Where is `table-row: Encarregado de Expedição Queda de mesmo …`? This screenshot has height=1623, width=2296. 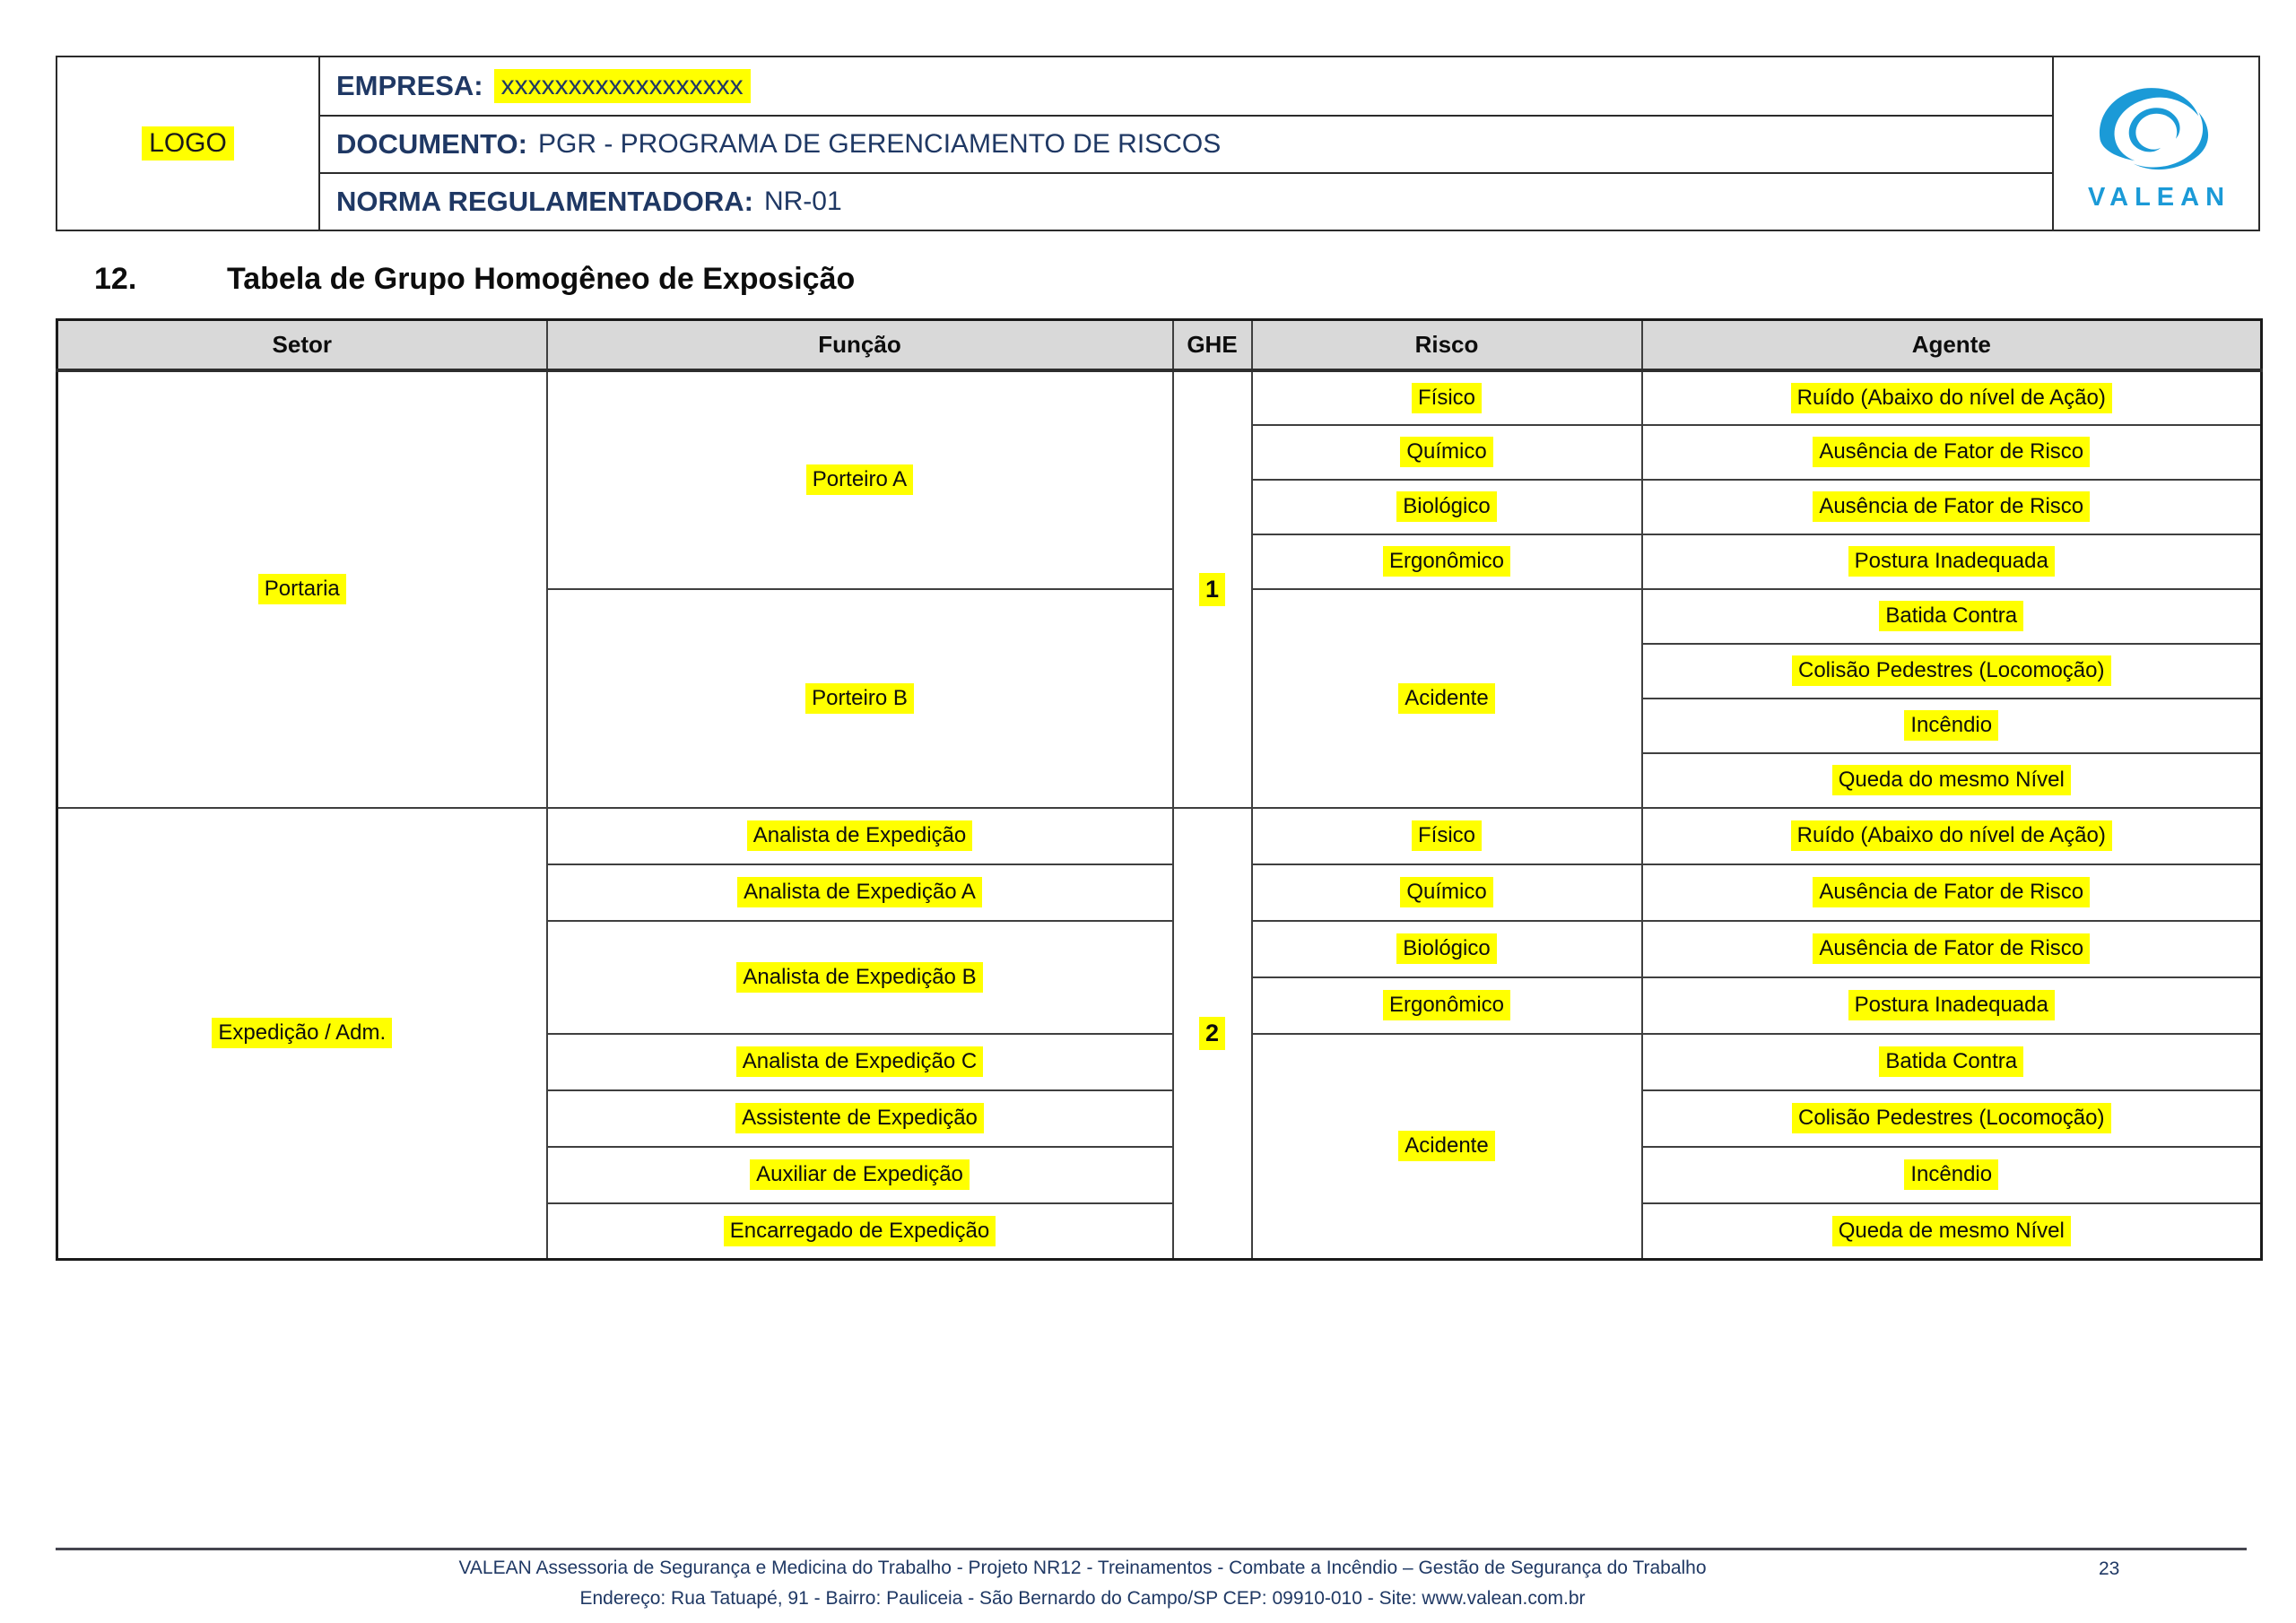
table-row: Encarregado de Expedição Queda de mesmo … is located at coordinates (1160, 1231).